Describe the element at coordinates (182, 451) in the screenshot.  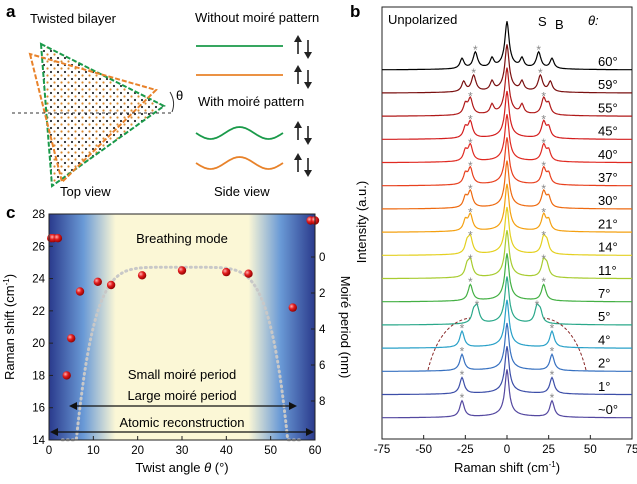
I see `x-tick-label: 30` at that location.